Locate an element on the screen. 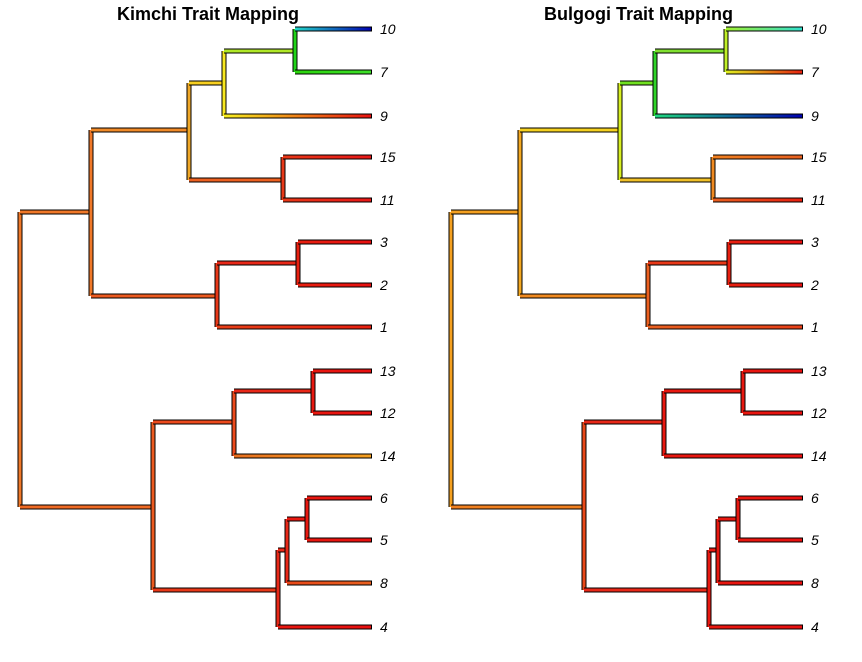 The image size is (862, 662). kimchi-tip-label-3: 3 is located at coordinates (384, 242).